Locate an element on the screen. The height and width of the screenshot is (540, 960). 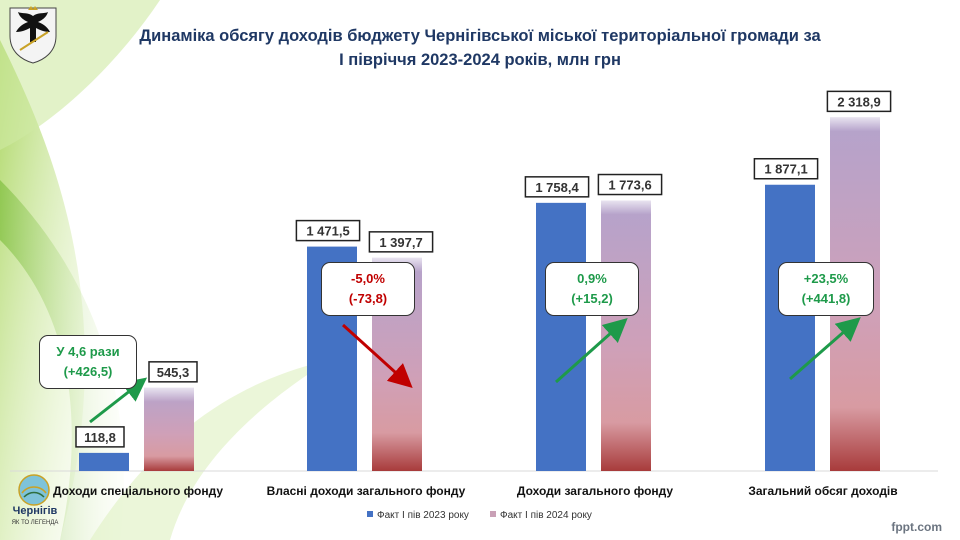
chernihiv-coat-of-arms-icon is located at coordinates (33, 35).